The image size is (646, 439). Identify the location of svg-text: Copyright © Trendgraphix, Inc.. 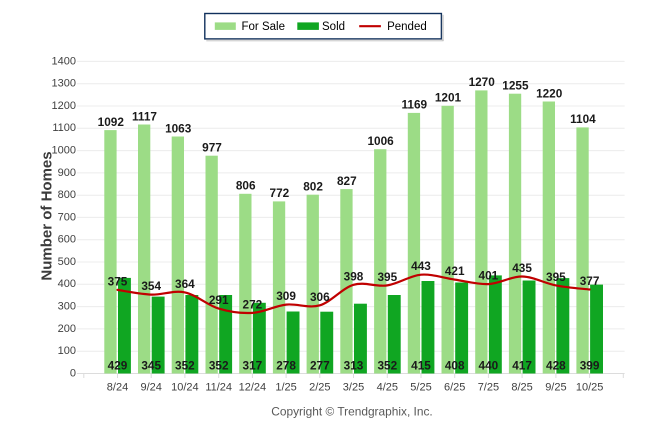
(351, 411).